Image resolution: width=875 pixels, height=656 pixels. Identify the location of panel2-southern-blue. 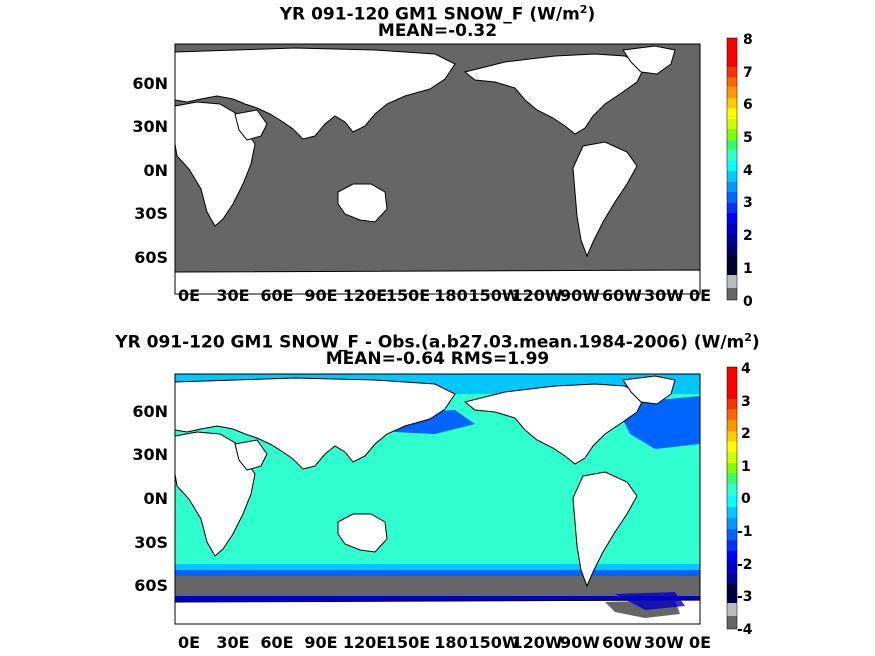
(437, 574).